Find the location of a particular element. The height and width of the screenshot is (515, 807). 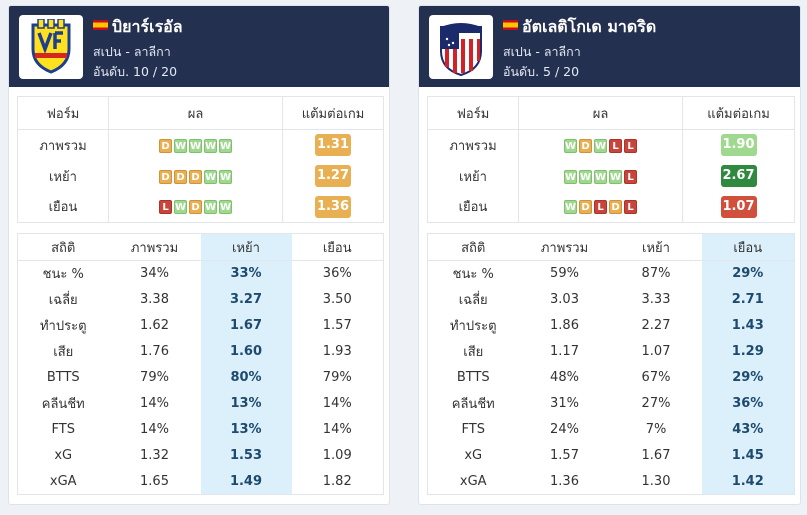

ppg-badge: 1.31 is located at coordinates (333, 145).